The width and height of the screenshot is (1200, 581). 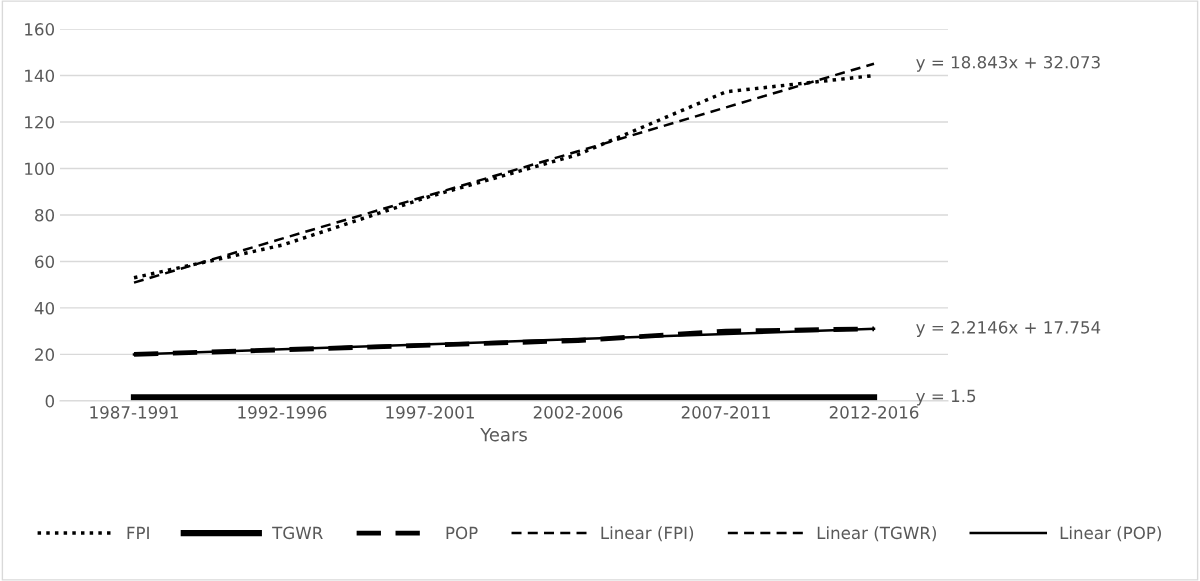 I want to click on x-tick-label: 1992-1996, so click(x=282, y=412).